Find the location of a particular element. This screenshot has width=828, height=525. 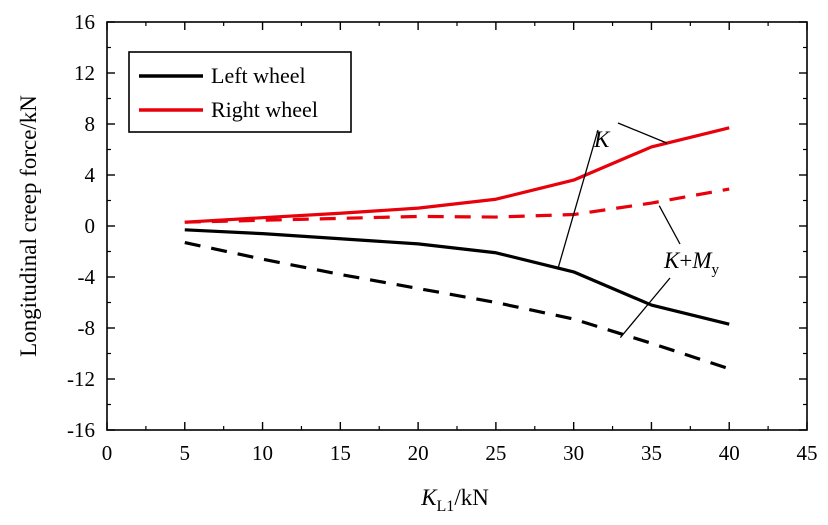

annotation-k-my-leader-lower is located at coordinates (645, 308).